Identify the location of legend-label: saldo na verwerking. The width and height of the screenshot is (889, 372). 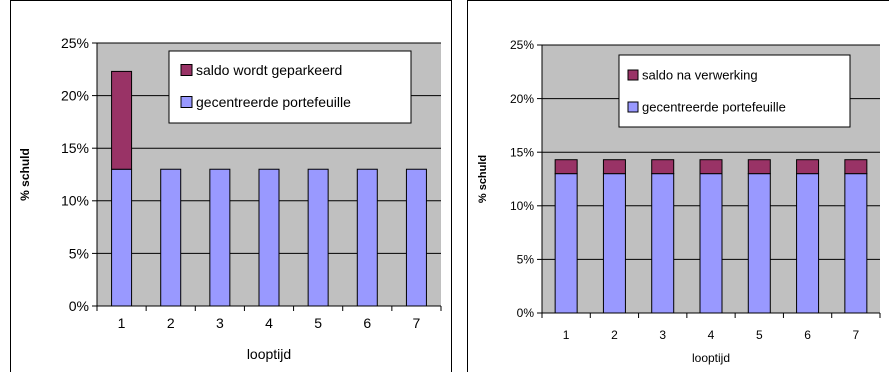
(700, 75).